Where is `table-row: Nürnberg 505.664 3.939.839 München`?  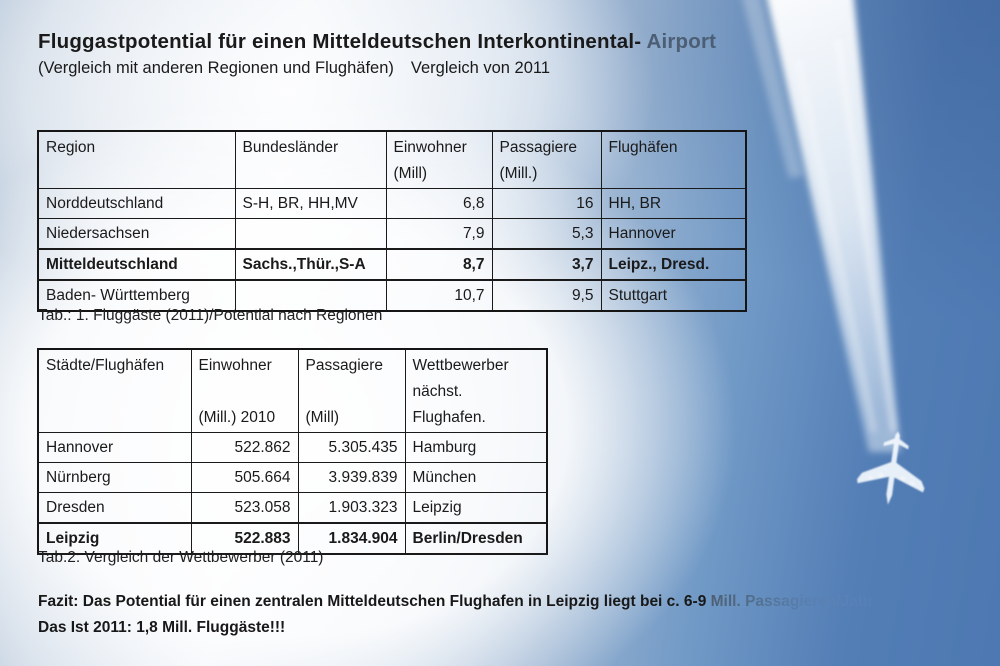 table-row: Nürnberg 505.664 3.939.839 München is located at coordinates (292, 477).